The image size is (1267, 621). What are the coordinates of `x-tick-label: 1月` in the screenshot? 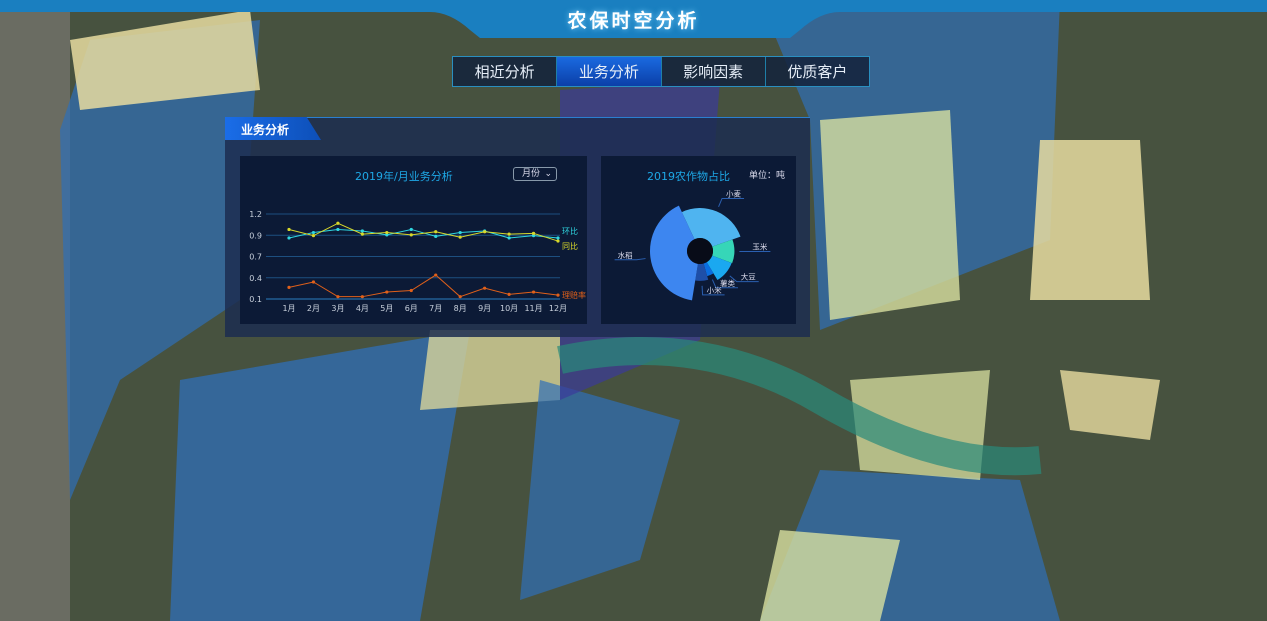 It's located at (288, 308).